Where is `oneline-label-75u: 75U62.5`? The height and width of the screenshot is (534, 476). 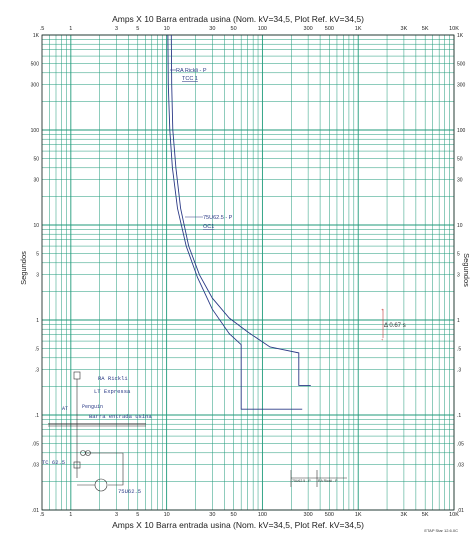
oneline-label-75u: 75U62.5 is located at coordinates (129, 491).